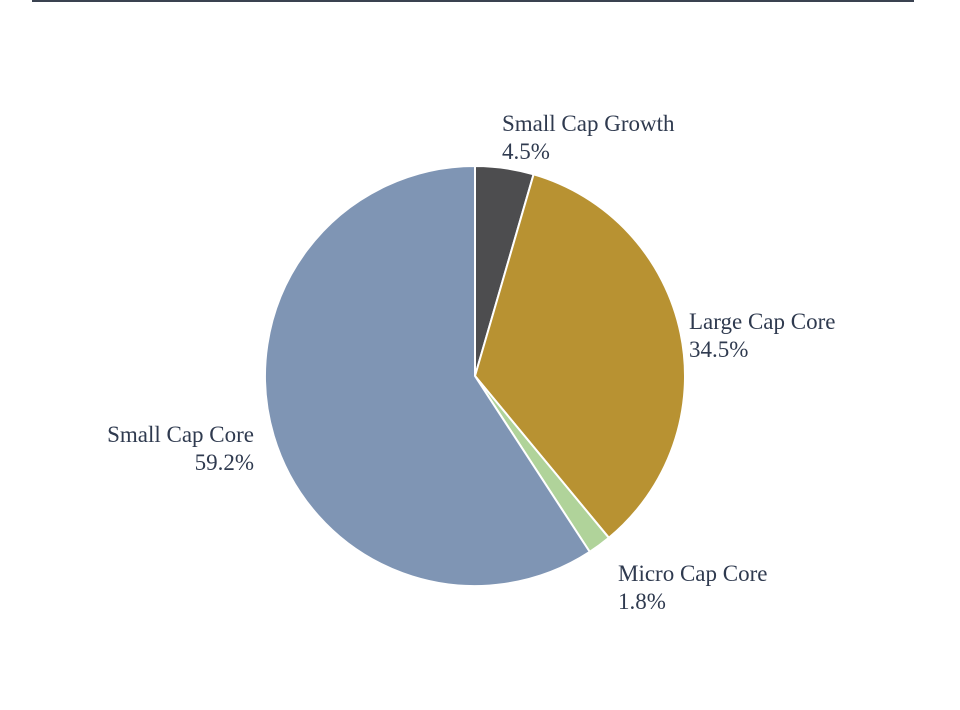 The image size is (960, 710). What do you see at coordinates (526, 151) in the screenshot?
I see `slice-value-small-cap-growth: 4.5%` at bounding box center [526, 151].